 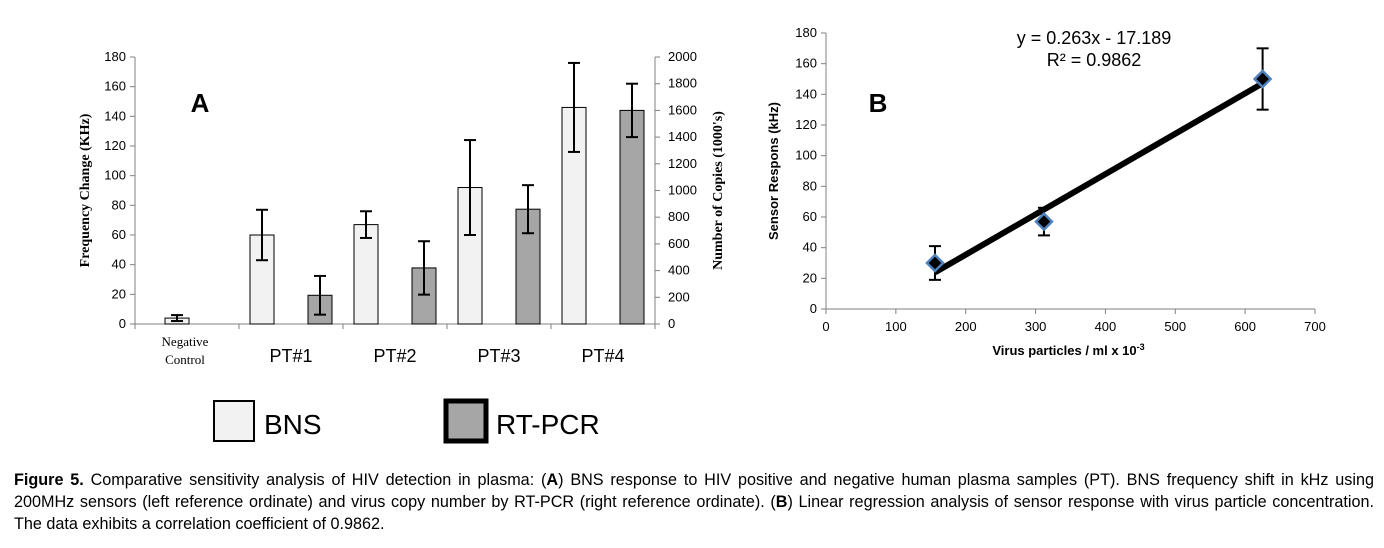 I want to click on b-x-tick-label: 300, so click(x=1036, y=326).